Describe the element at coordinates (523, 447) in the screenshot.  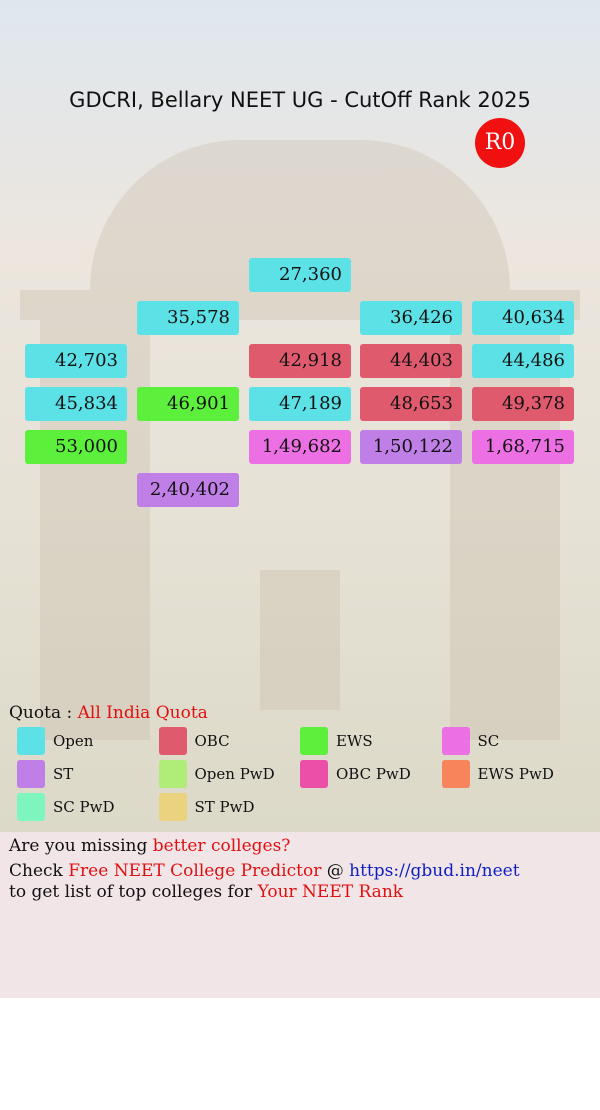
I see `rank-cell: 1,68,715` at that location.